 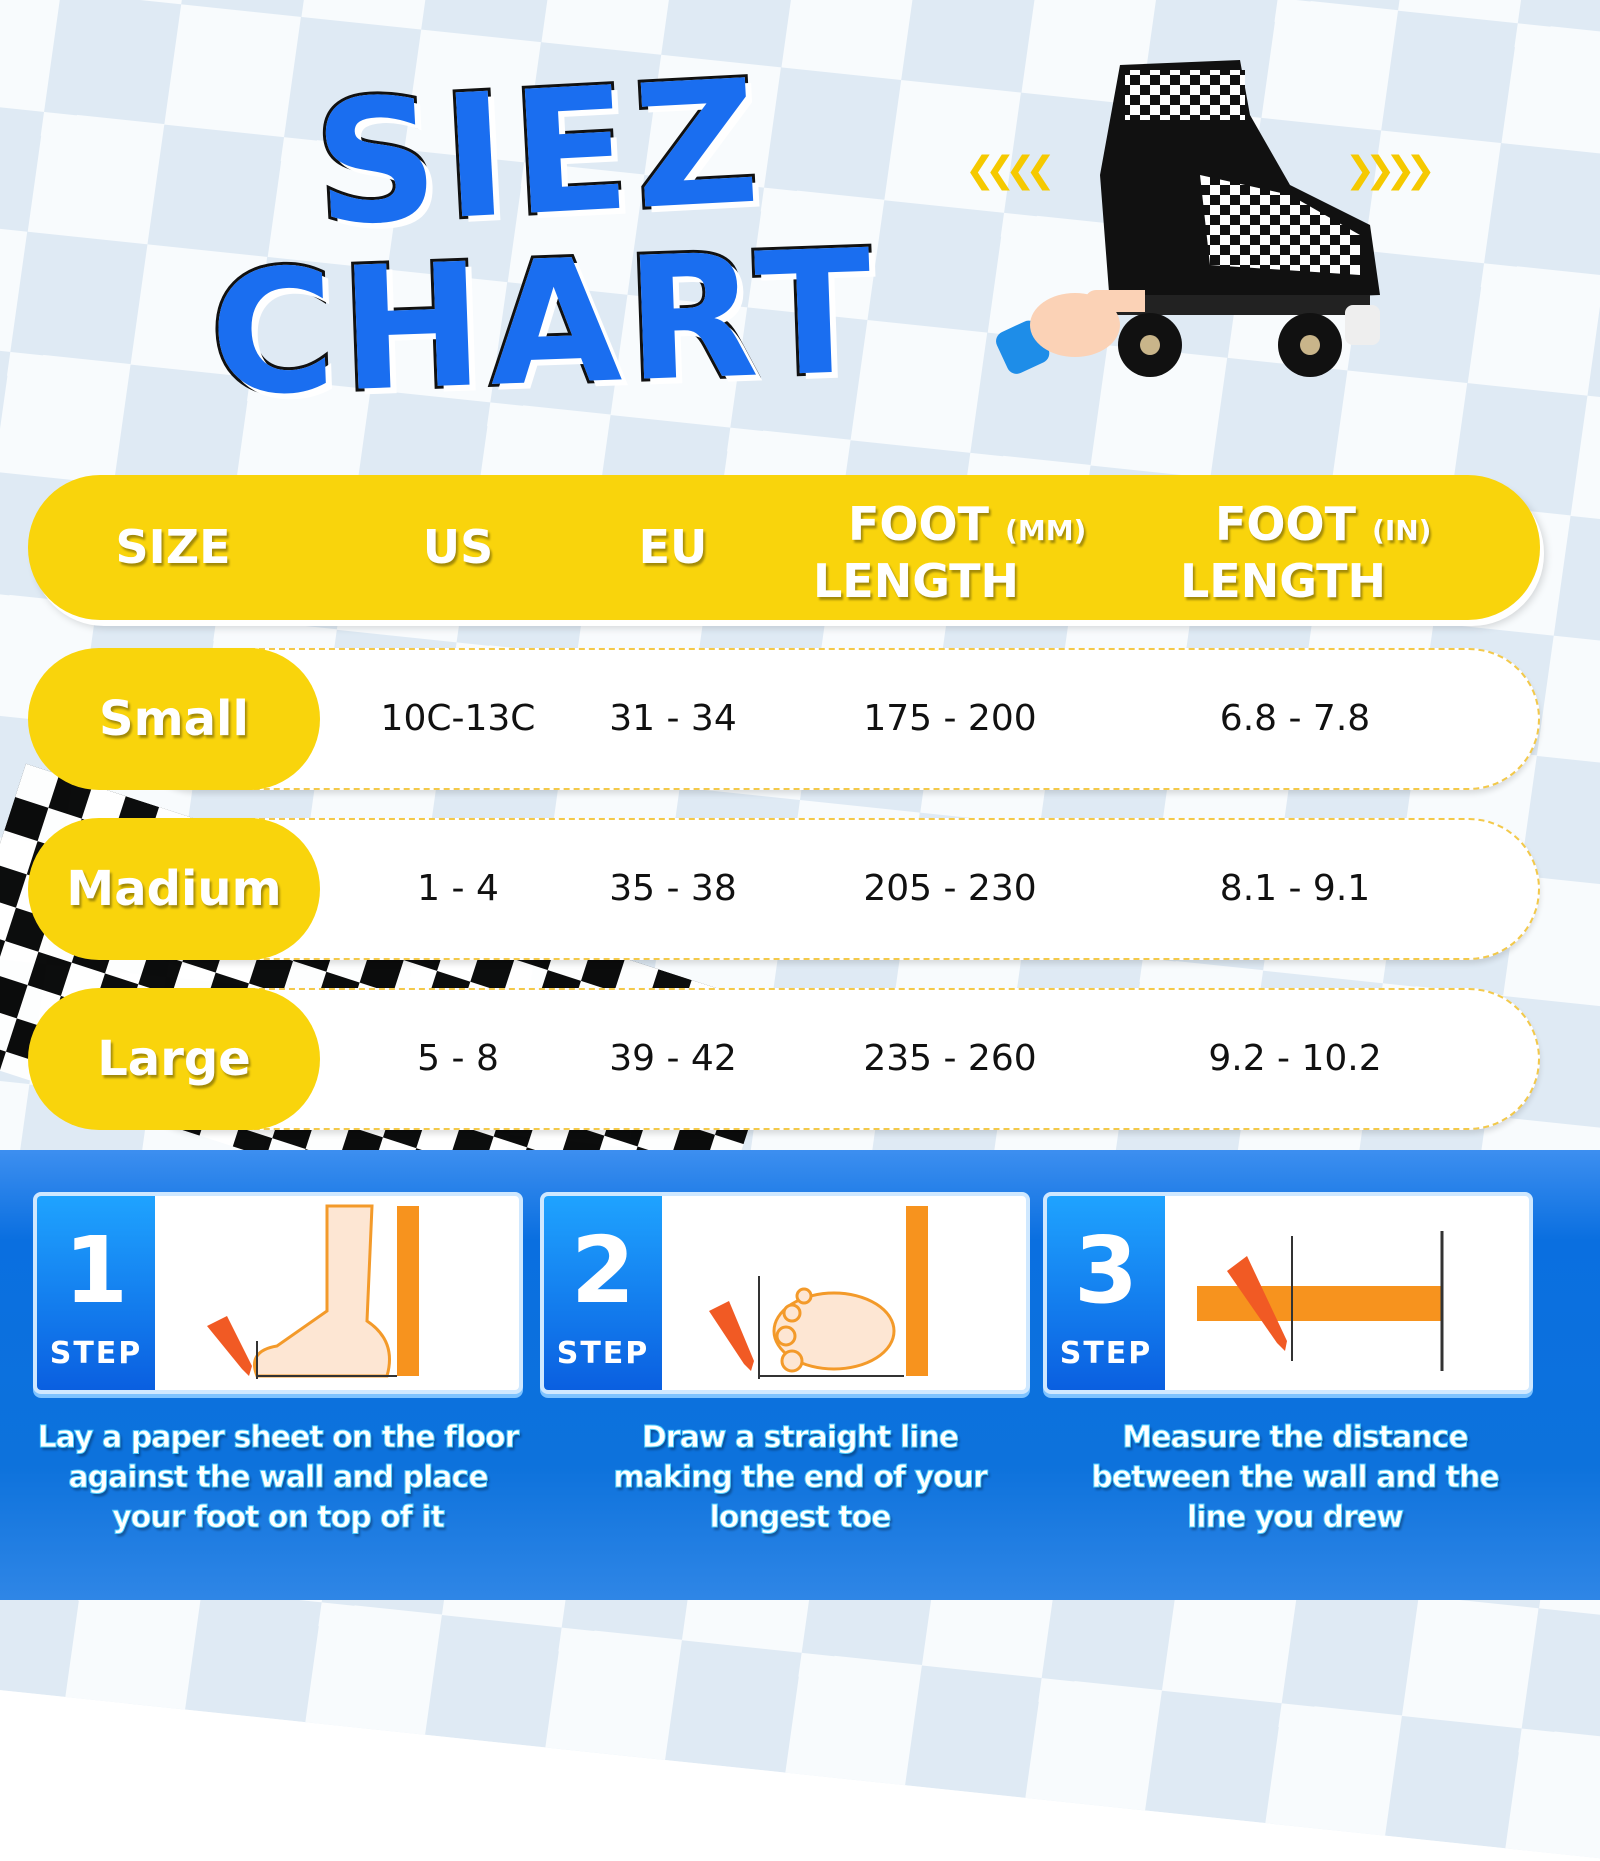 What do you see at coordinates (174, 1059) in the screenshot?
I see `size-label: Large` at bounding box center [174, 1059].